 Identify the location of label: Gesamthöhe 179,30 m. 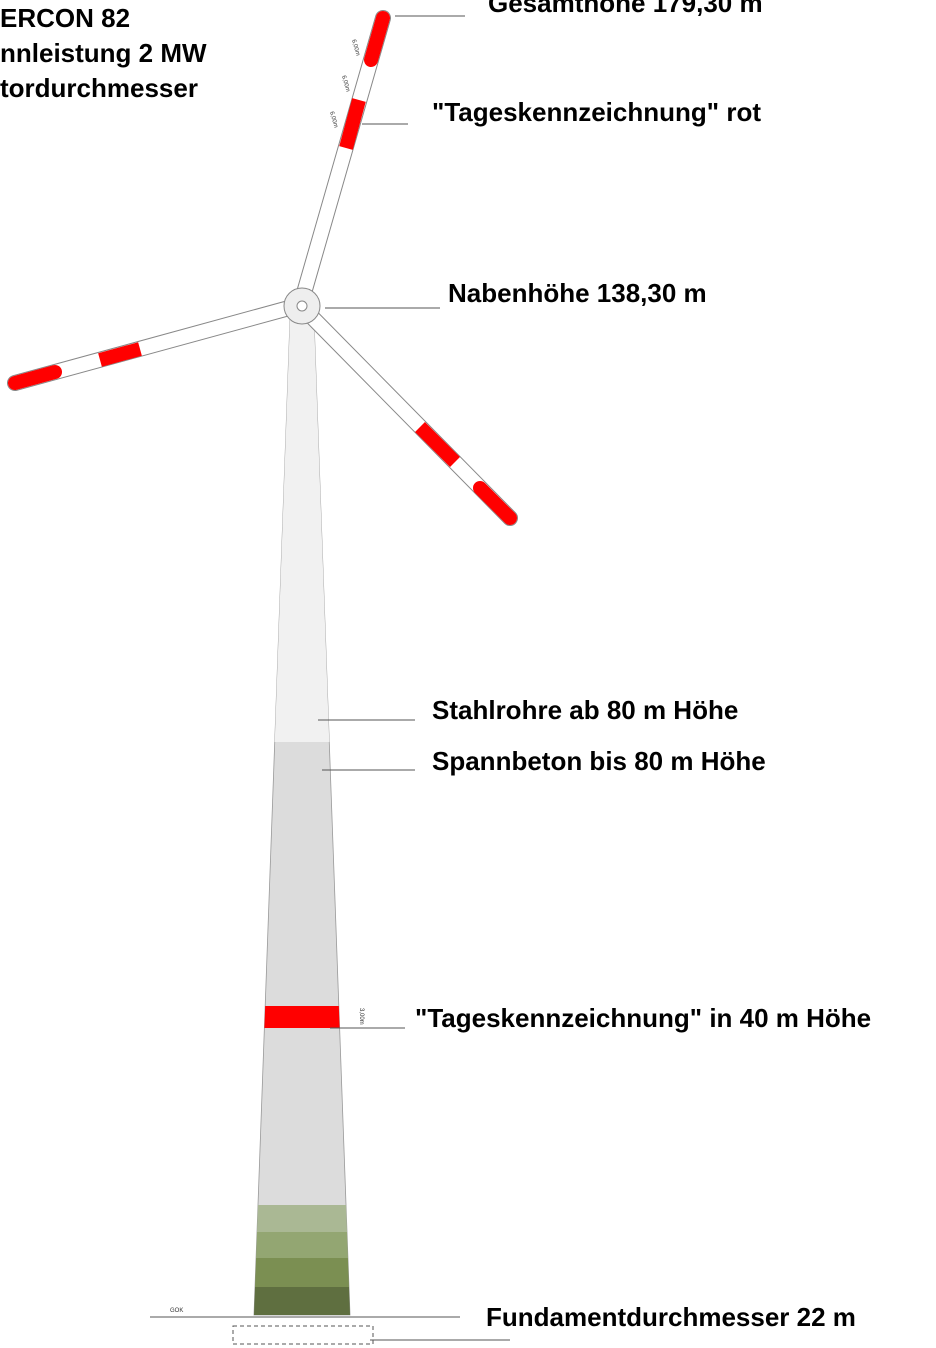
(625, 9).